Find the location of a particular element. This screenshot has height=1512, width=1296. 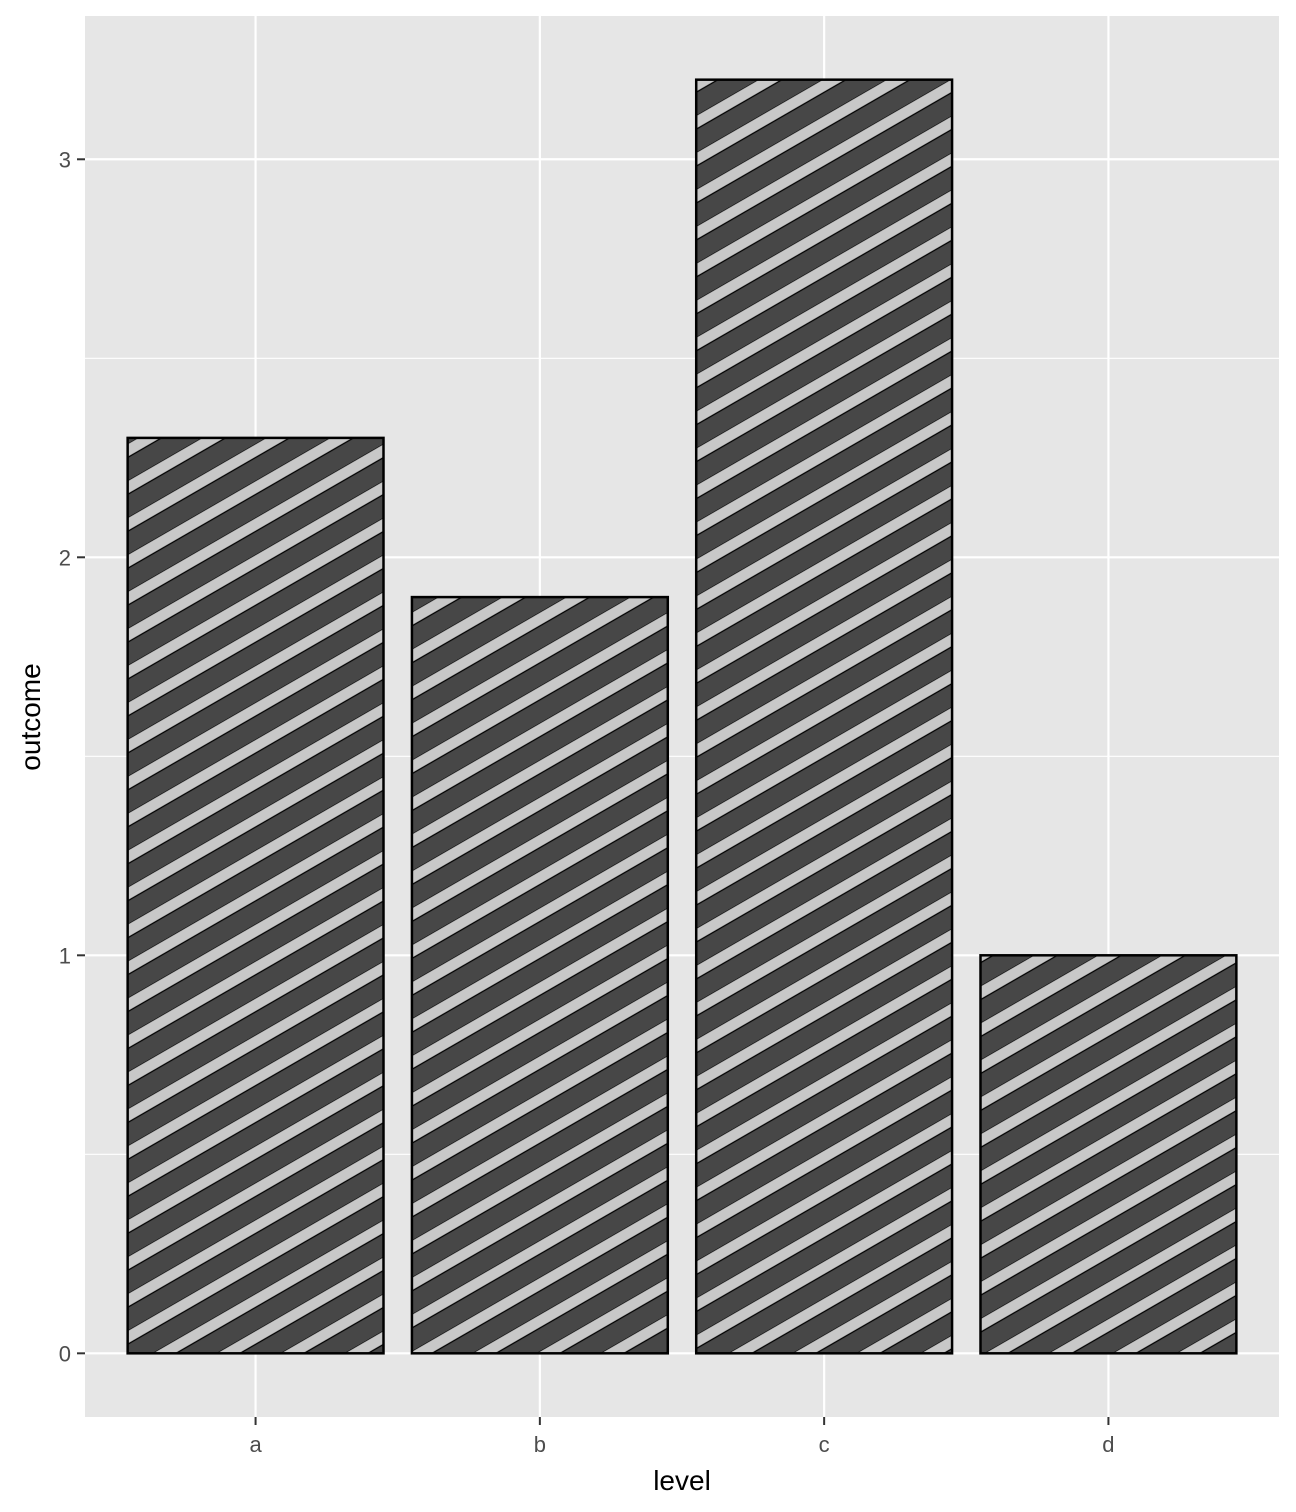

y-tick-label: 3 is located at coordinates (65, 159).